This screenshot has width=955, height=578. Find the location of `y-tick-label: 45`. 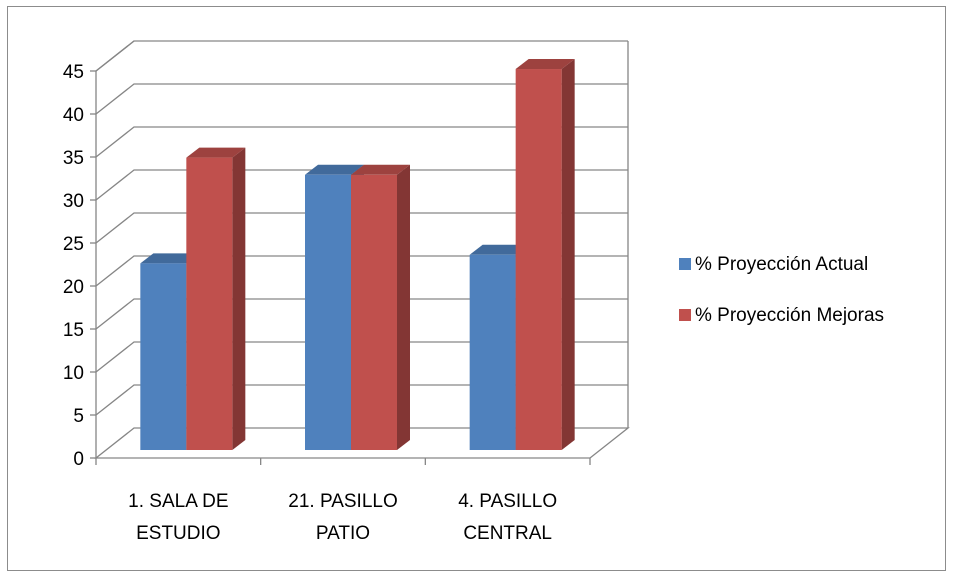

y-tick-label: 45 is located at coordinates (73, 72).